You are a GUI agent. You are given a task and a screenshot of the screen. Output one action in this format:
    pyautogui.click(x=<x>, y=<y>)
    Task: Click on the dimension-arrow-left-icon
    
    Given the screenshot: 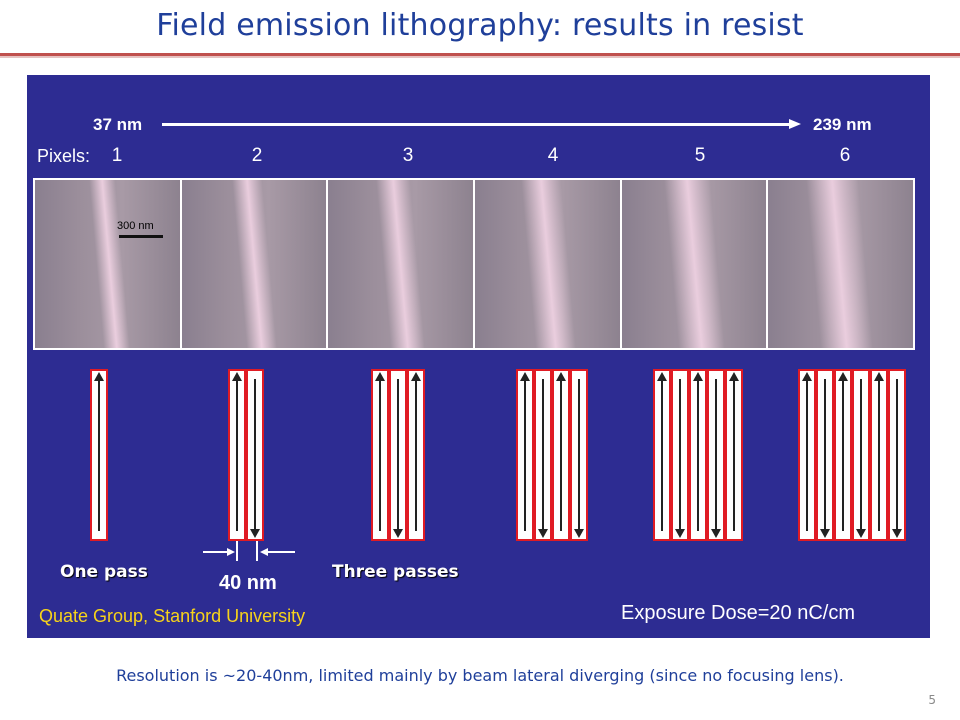 What is the action you would take?
    pyautogui.click(x=264, y=552)
    